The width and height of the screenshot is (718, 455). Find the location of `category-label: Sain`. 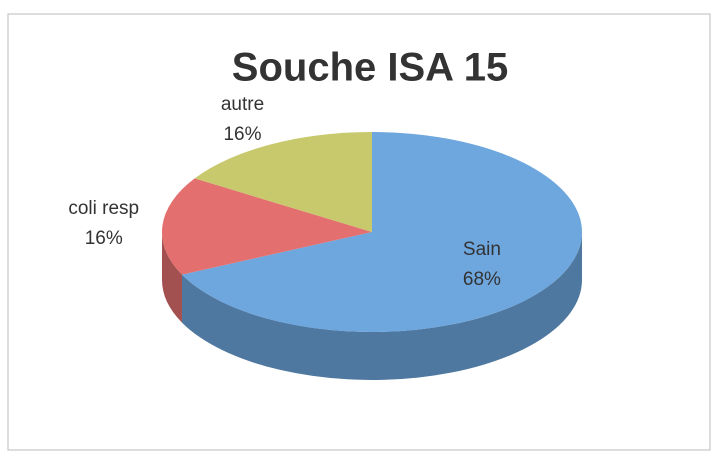

category-label: Sain is located at coordinates (482, 249).